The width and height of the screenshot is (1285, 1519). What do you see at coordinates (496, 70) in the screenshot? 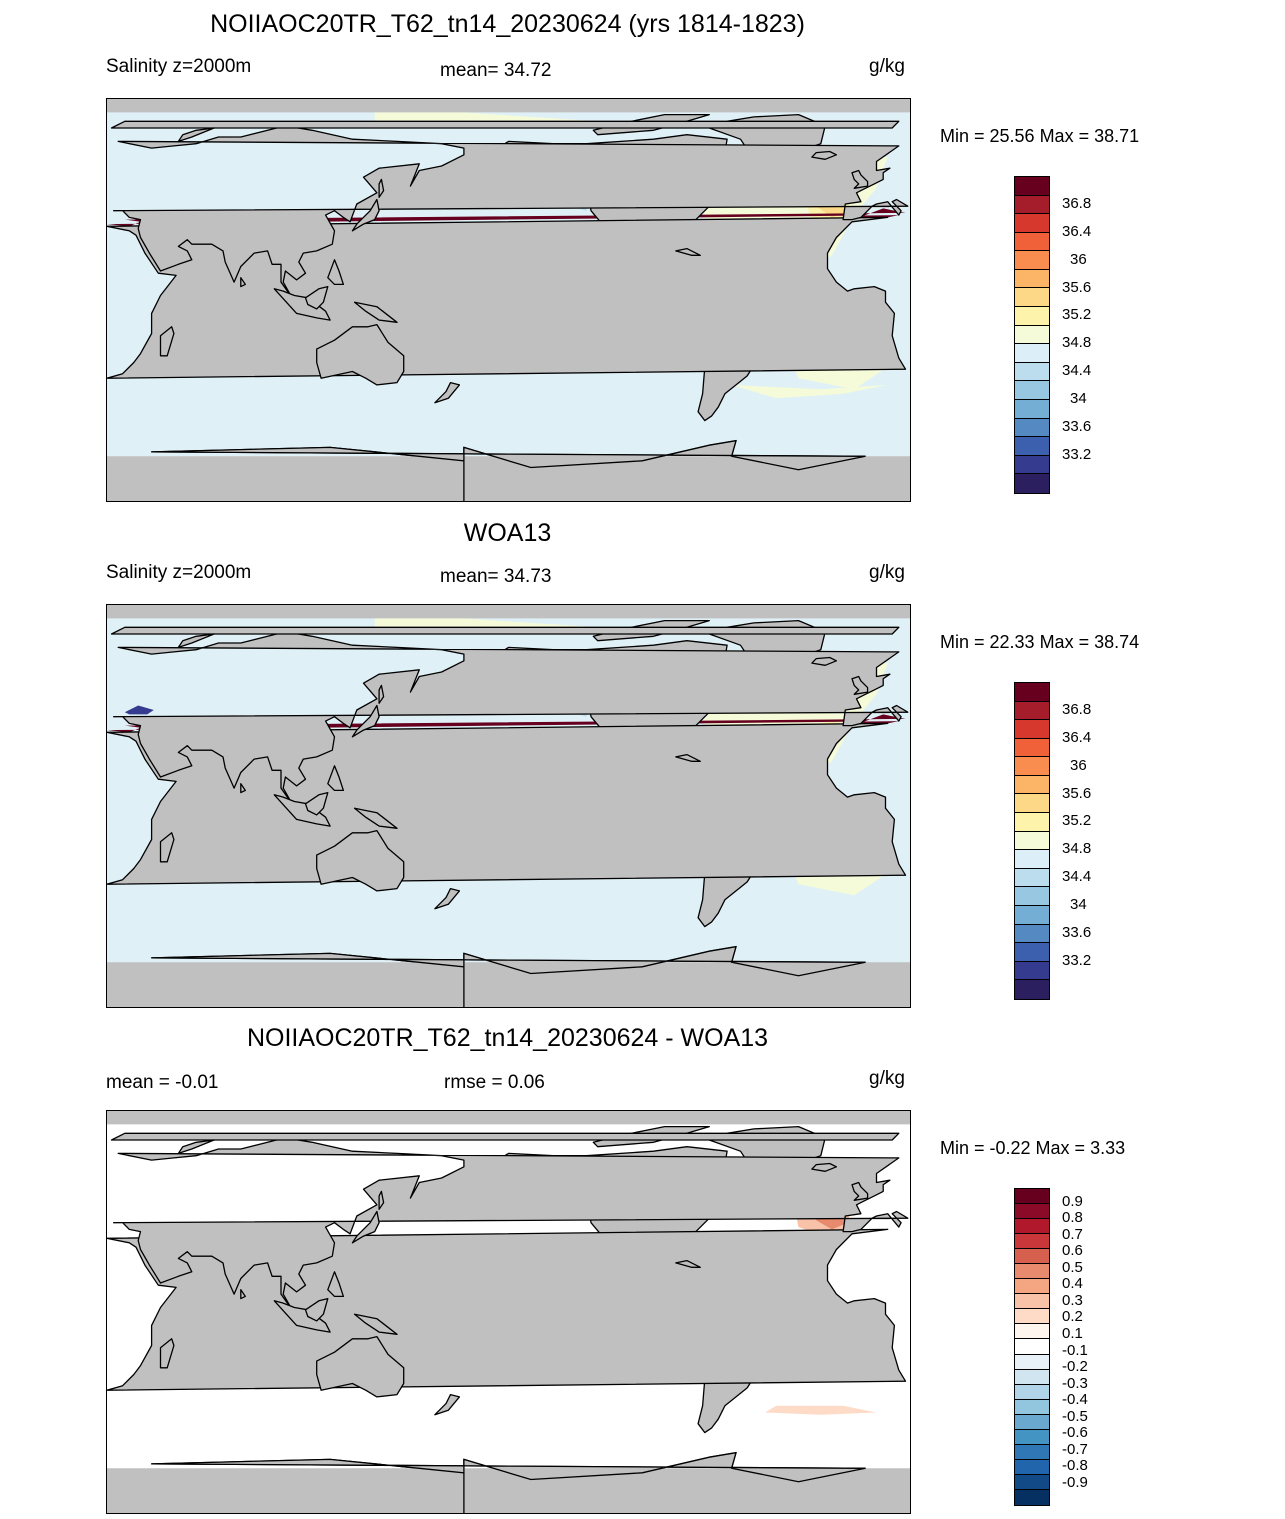
I see `panel1-mean-label: mean= 34.72` at bounding box center [496, 70].